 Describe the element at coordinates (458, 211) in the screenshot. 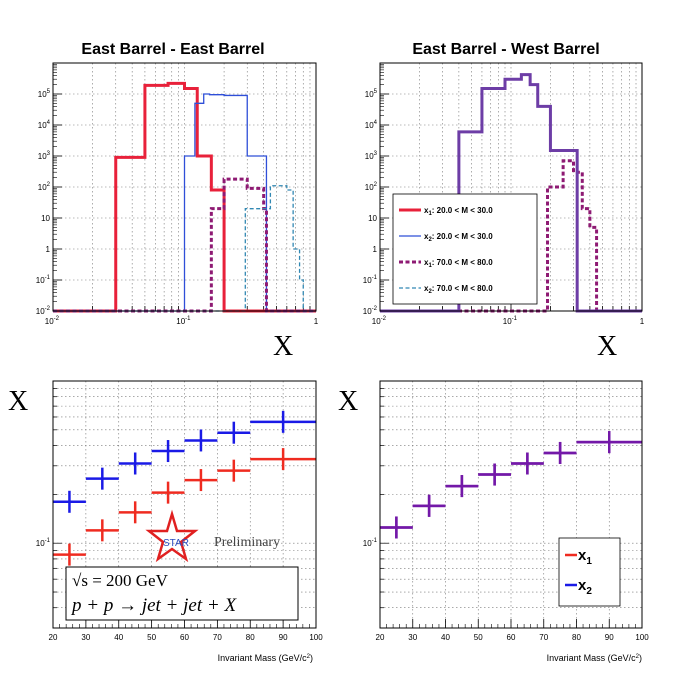

I see `legend-entry-label: x1: 20.0 < M < 30.0` at that location.